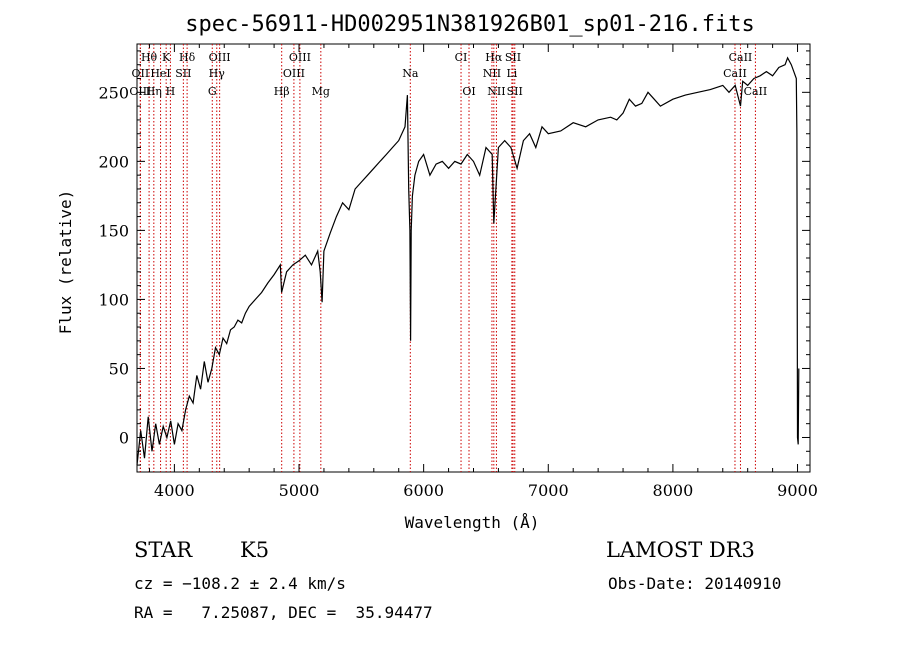 Image resolution: width=900 pixels, height=649 pixels. I want to click on x-tick-label: 4000, so click(174, 490).